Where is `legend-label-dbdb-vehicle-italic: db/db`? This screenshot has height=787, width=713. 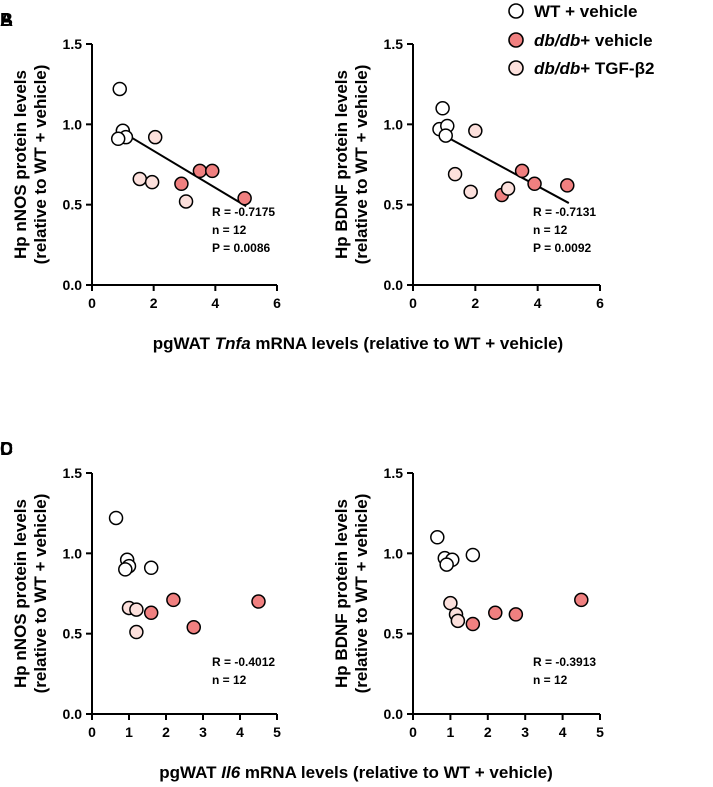 legend-label-dbdb-vehicle-italic: db/db is located at coordinates (557, 40).